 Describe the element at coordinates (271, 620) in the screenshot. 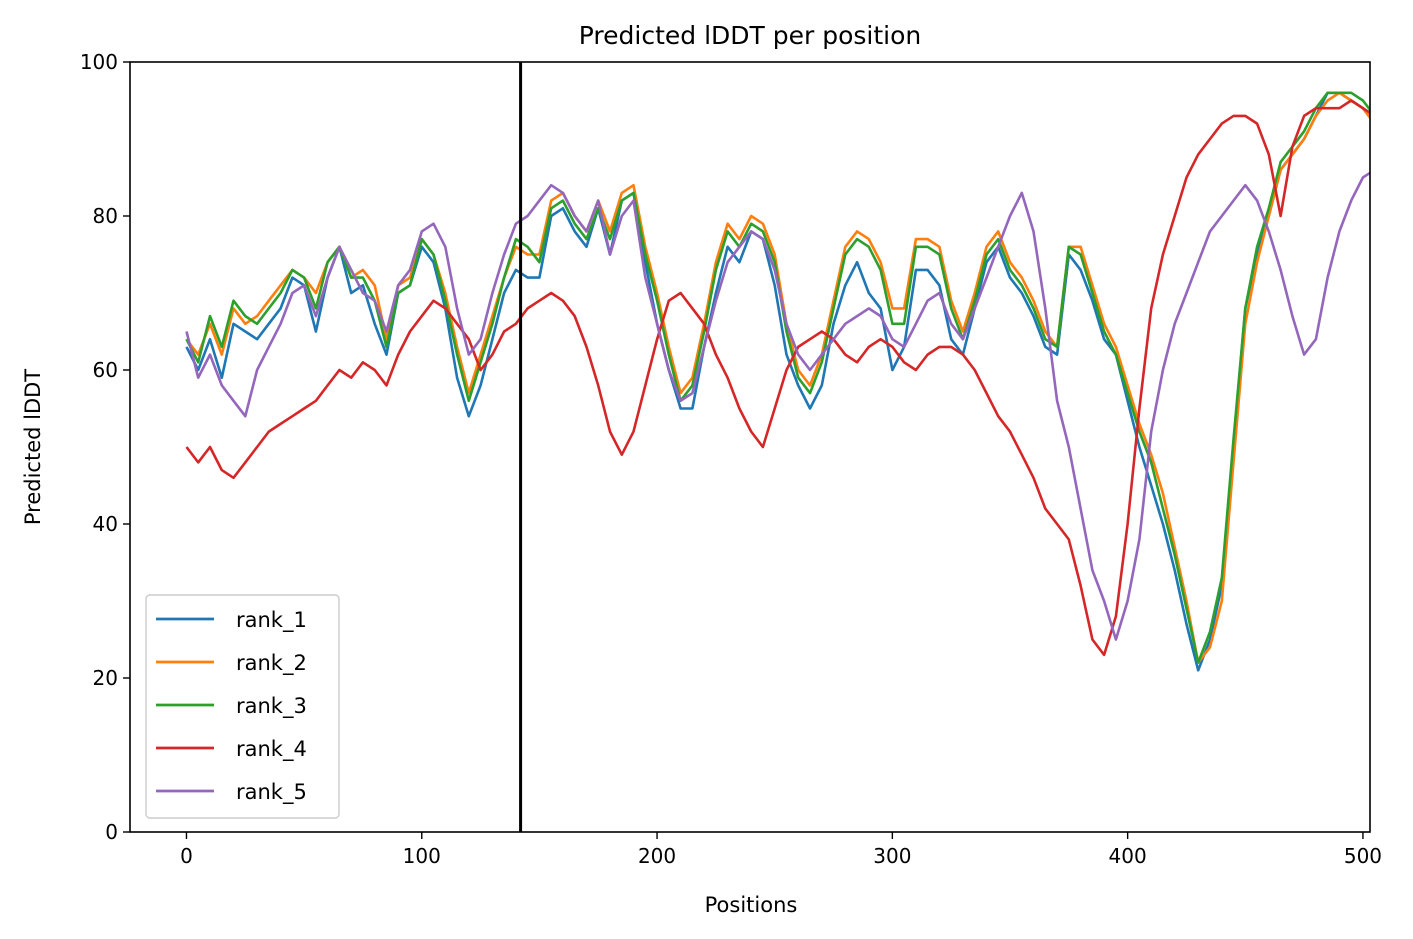

I see `legend-label-rank_1: rank_1` at that location.